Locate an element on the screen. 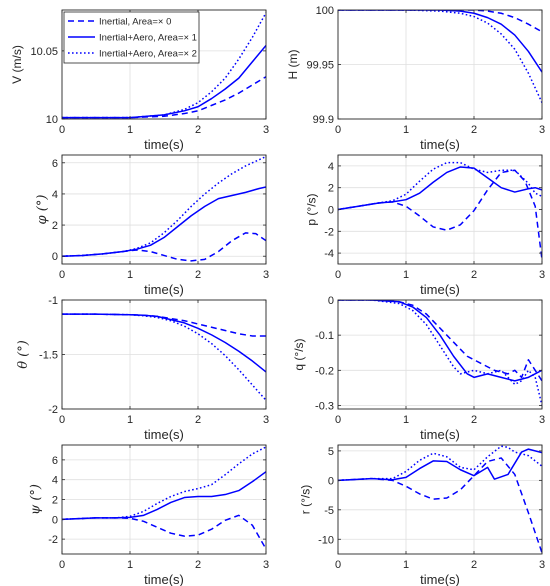 The height and width of the screenshot is (586, 550). panel-5: 0 1 2 3 -2 -1.5 -1 time(s) θ (°) is located at coordinates (142, 368).